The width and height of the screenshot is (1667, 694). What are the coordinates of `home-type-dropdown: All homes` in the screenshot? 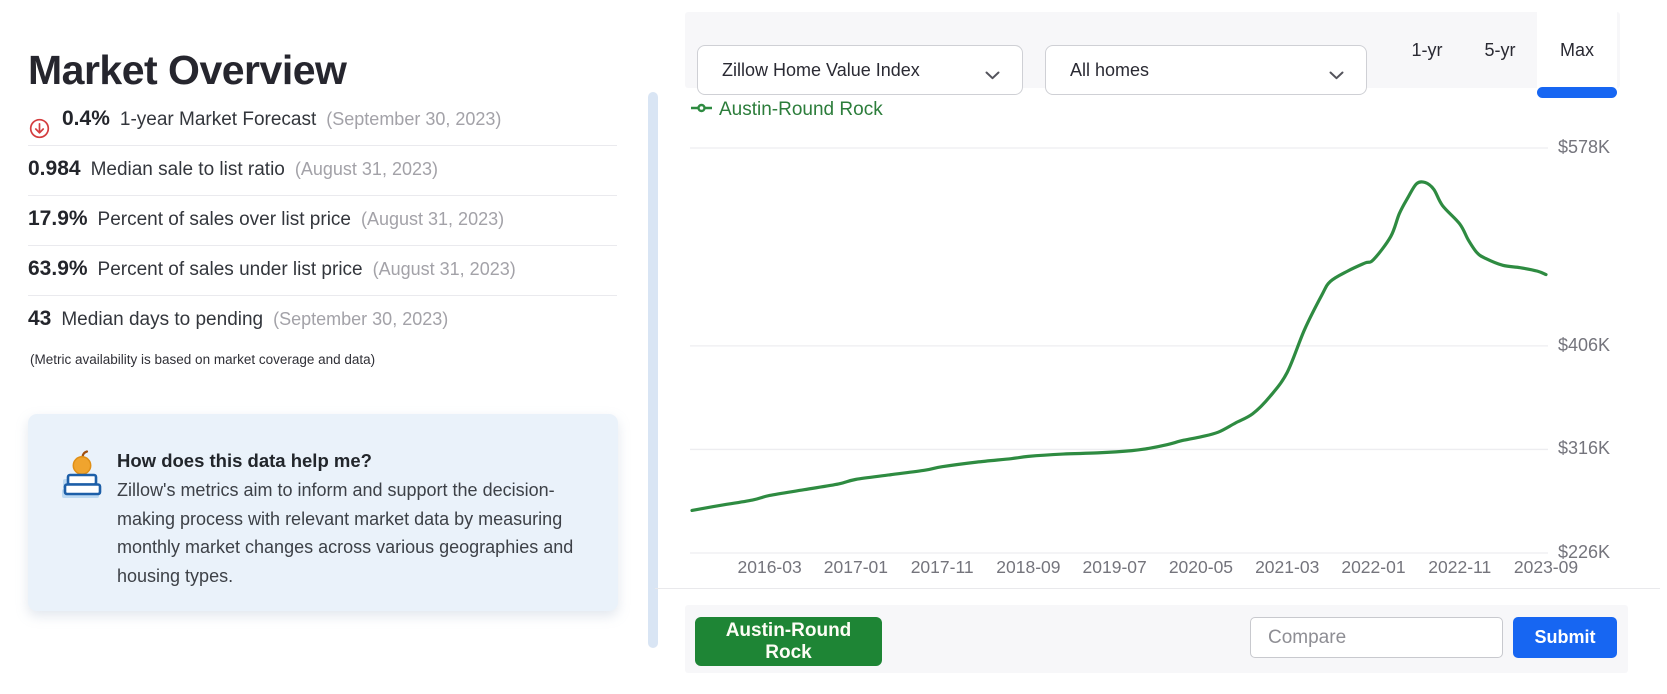 It's located at (1206, 70).